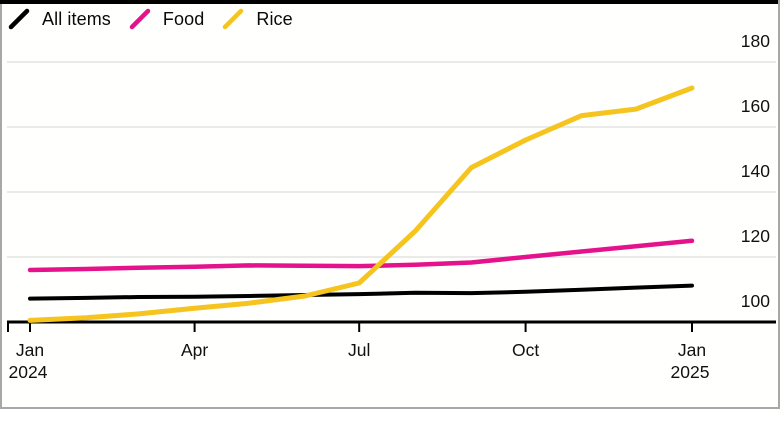 Image resolution: width=780 pixels, height=421 pixels. I want to click on x-axis-label-jul-6: Jul, so click(359, 350).